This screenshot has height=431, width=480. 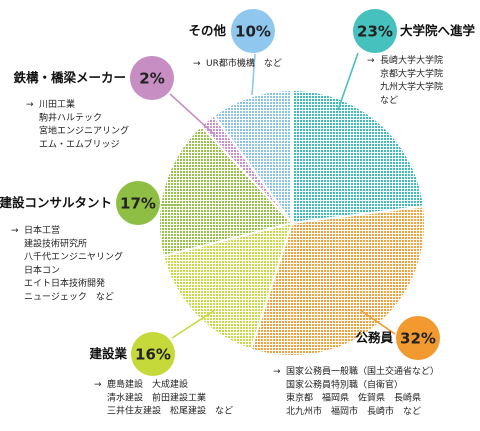 What do you see at coordinates (411, 87) in the screenshot?
I see `example-text-0-2: 九州大学大学院` at bounding box center [411, 87].